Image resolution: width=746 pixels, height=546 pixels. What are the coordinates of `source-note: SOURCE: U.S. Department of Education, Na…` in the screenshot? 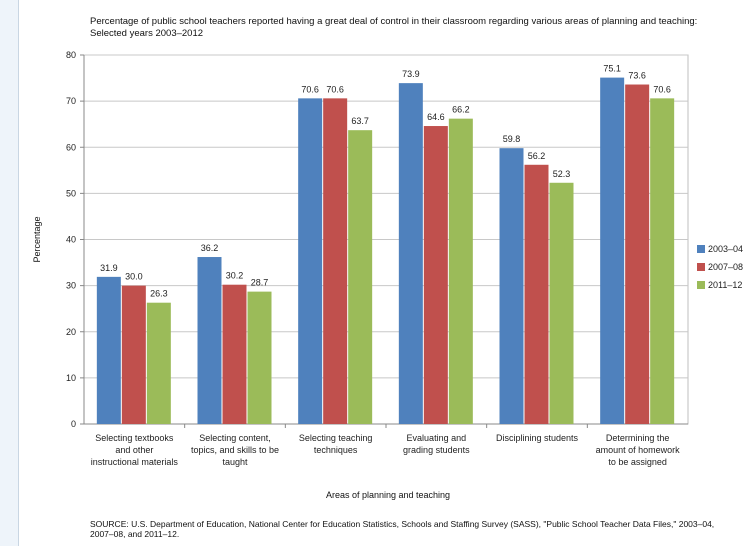 It's located at (402, 529).